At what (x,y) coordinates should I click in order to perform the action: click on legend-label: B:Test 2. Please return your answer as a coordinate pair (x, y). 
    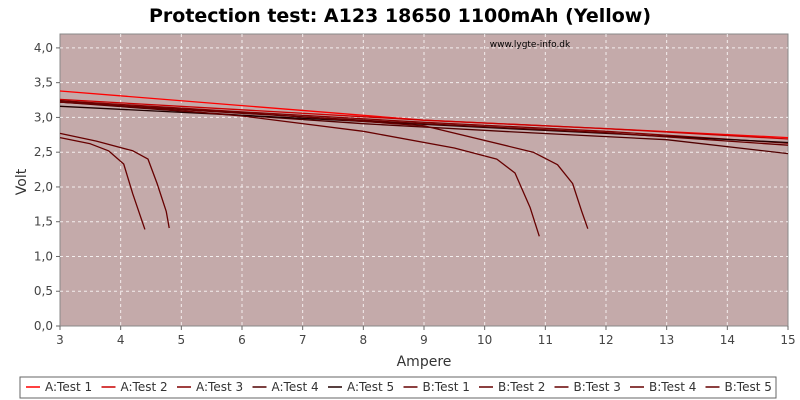
    Looking at the image, I should click on (521, 387).